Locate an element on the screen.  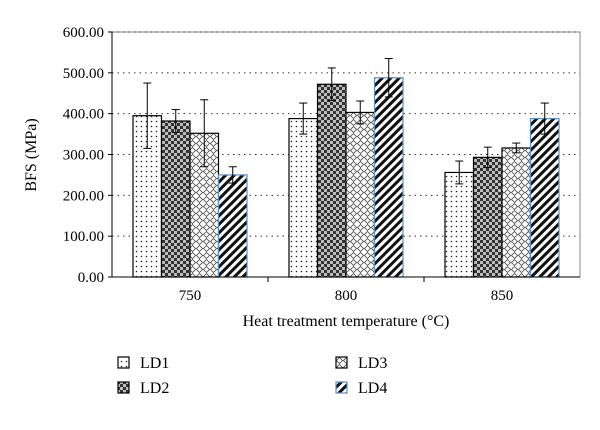
x-tick-label: 850 is located at coordinates (502, 296).